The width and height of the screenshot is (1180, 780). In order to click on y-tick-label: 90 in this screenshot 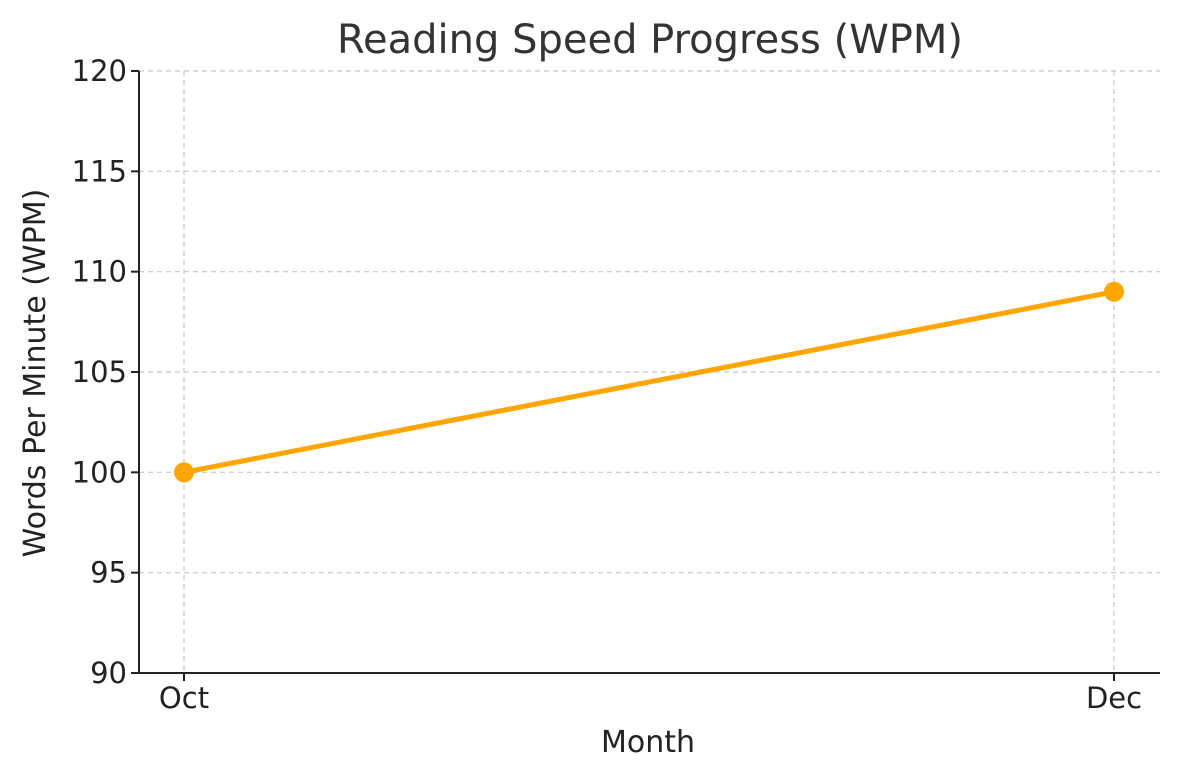, I will do `click(108, 673)`.